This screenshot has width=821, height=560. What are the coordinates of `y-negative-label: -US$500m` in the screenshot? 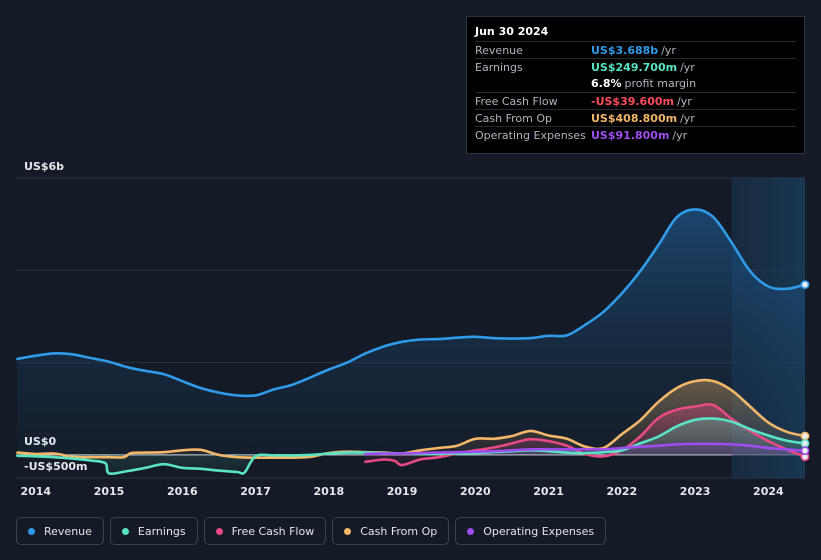 It's located at (56, 466).